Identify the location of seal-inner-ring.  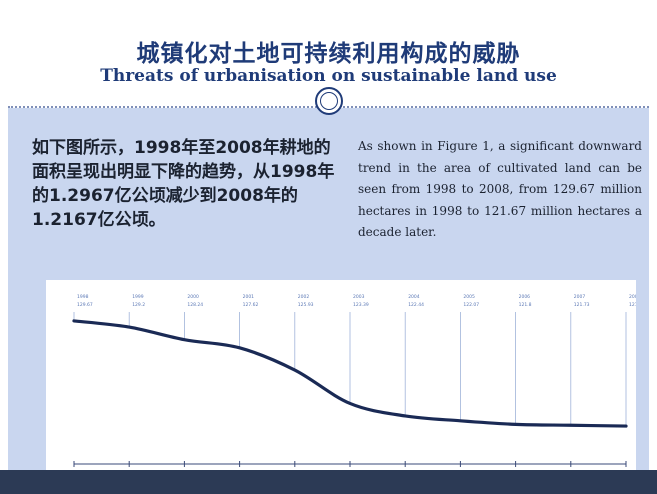
(329, 101).